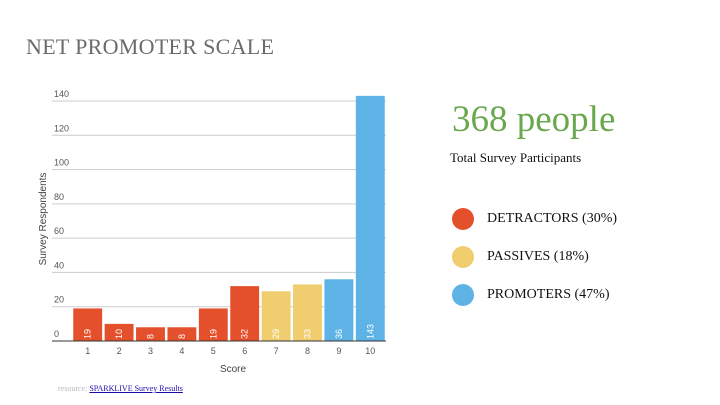 The height and width of the screenshot is (405, 720). Describe the element at coordinates (119, 351) in the screenshot. I see `x-tick-label: 2` at that location.